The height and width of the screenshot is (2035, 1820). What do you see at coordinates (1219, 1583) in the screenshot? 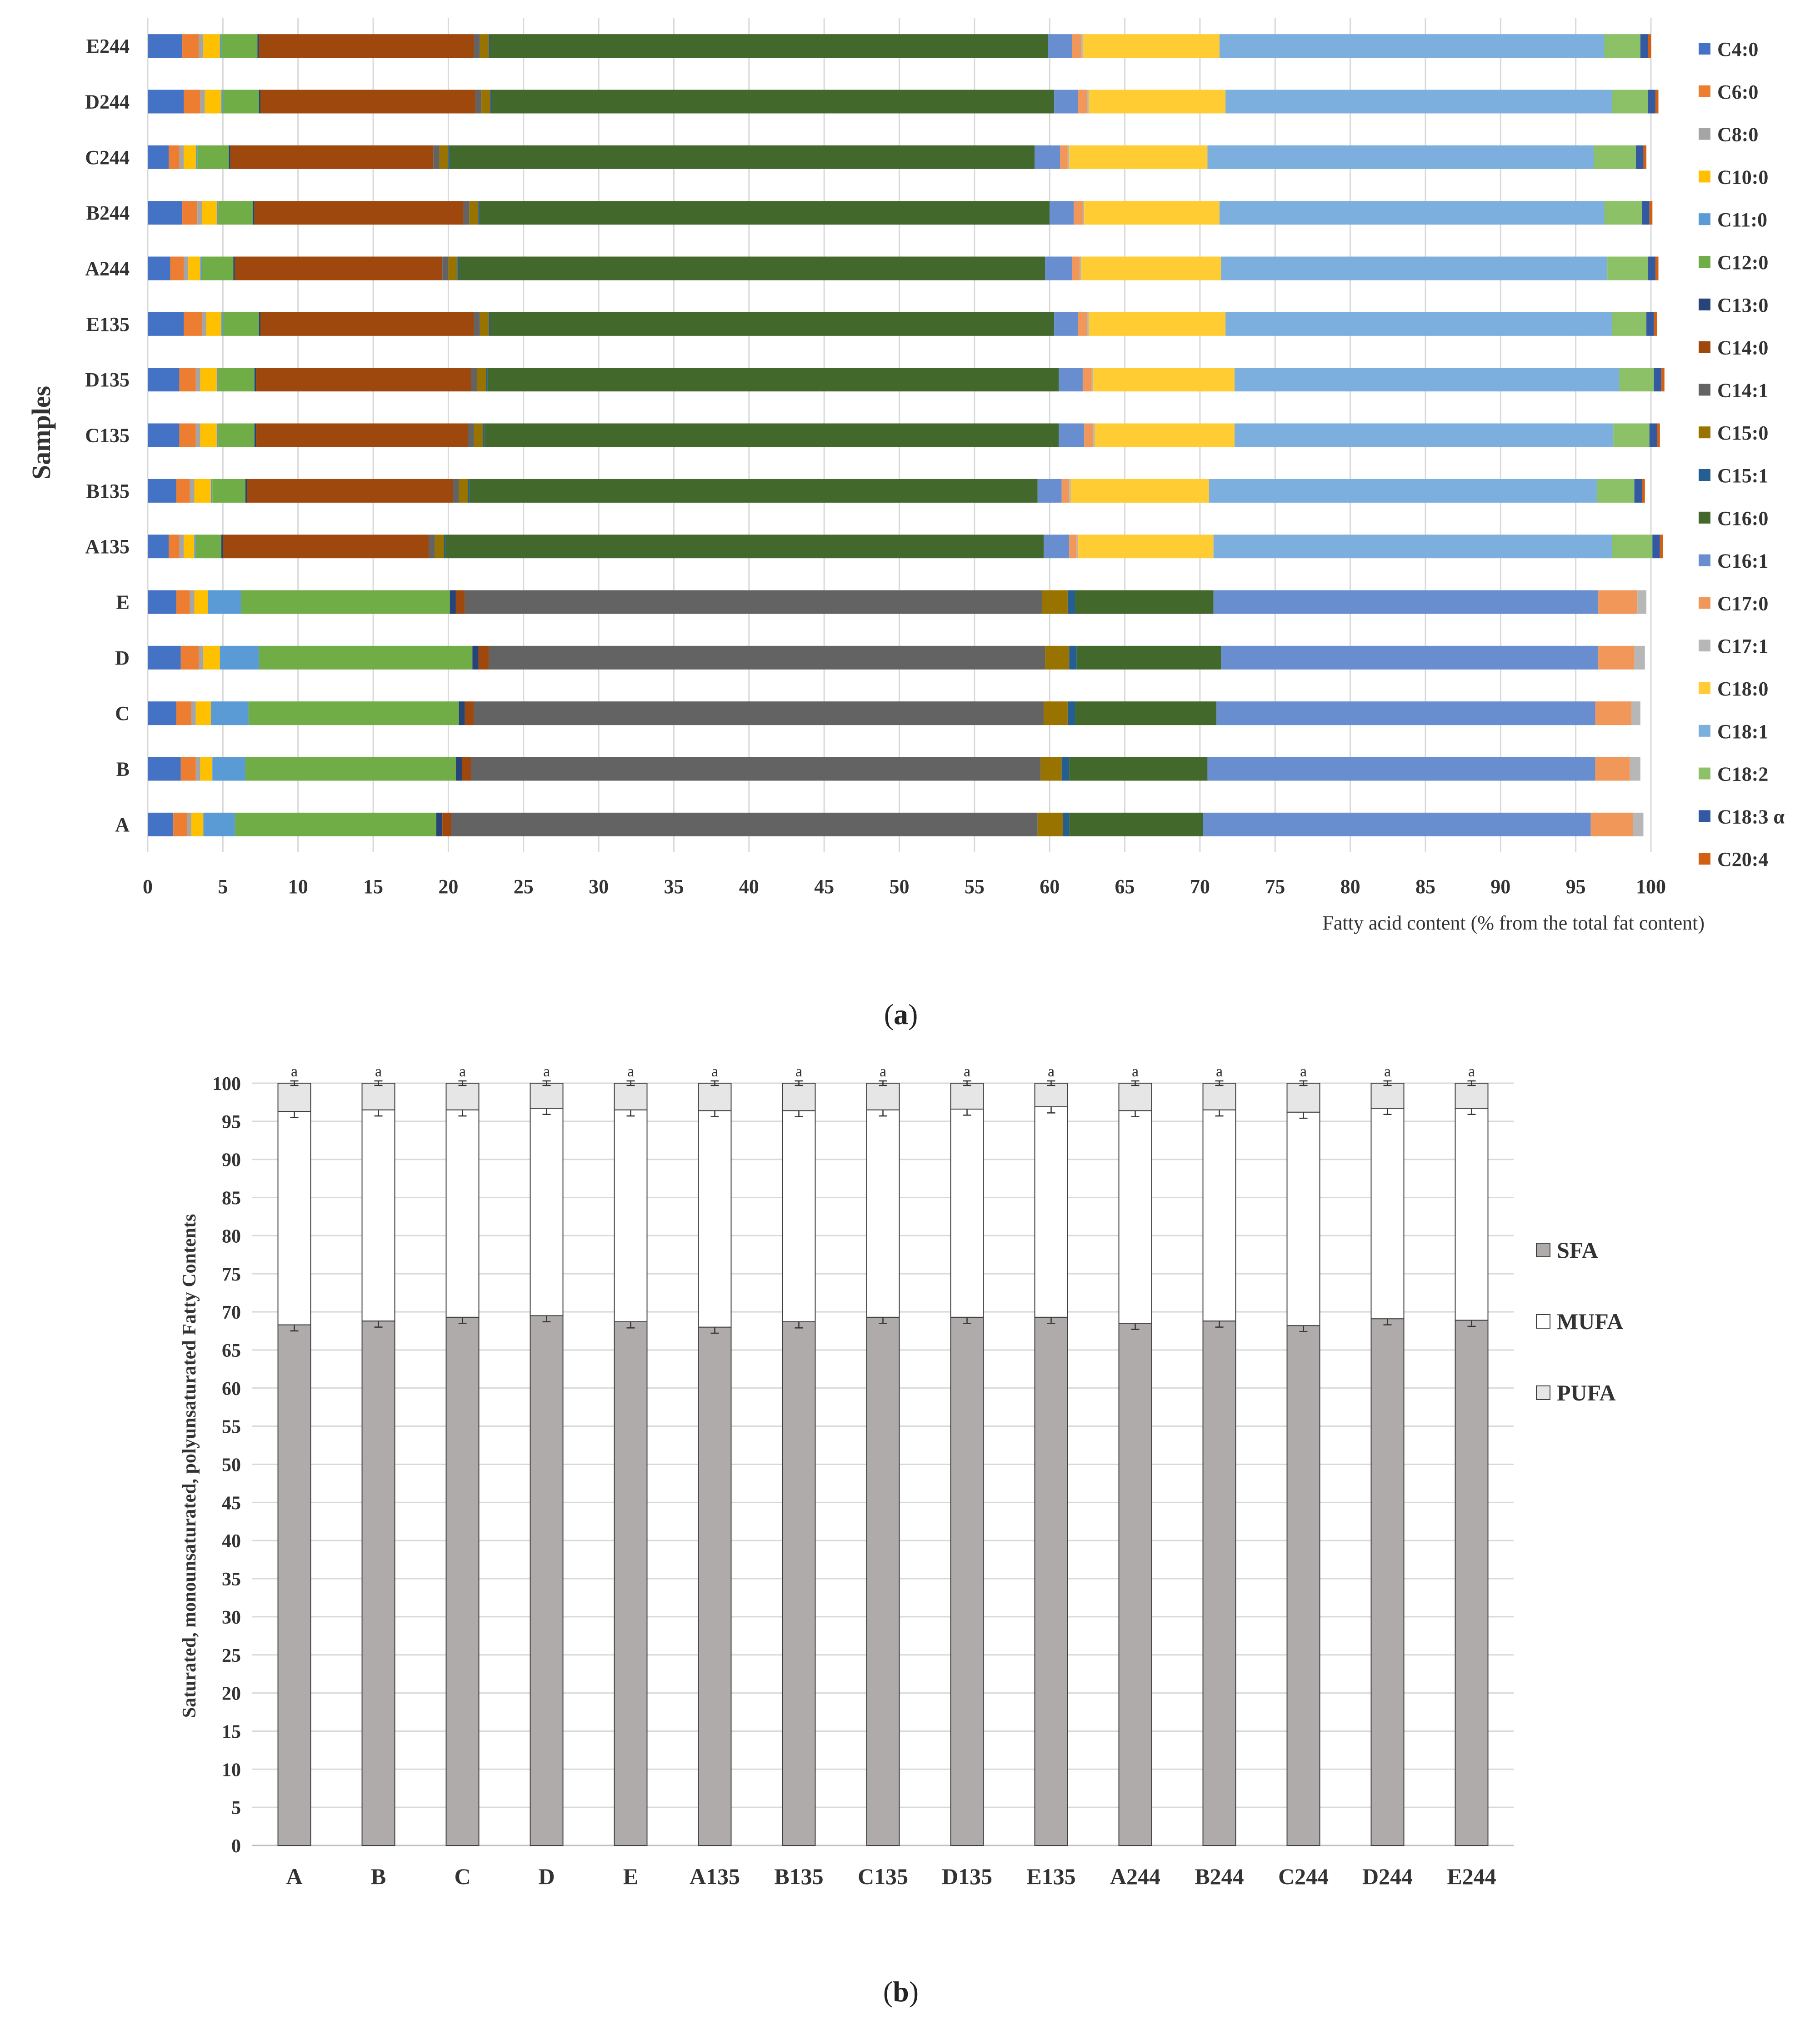
I see `bar-segment-sfa-b244` at bounding box center [1219, 1583].